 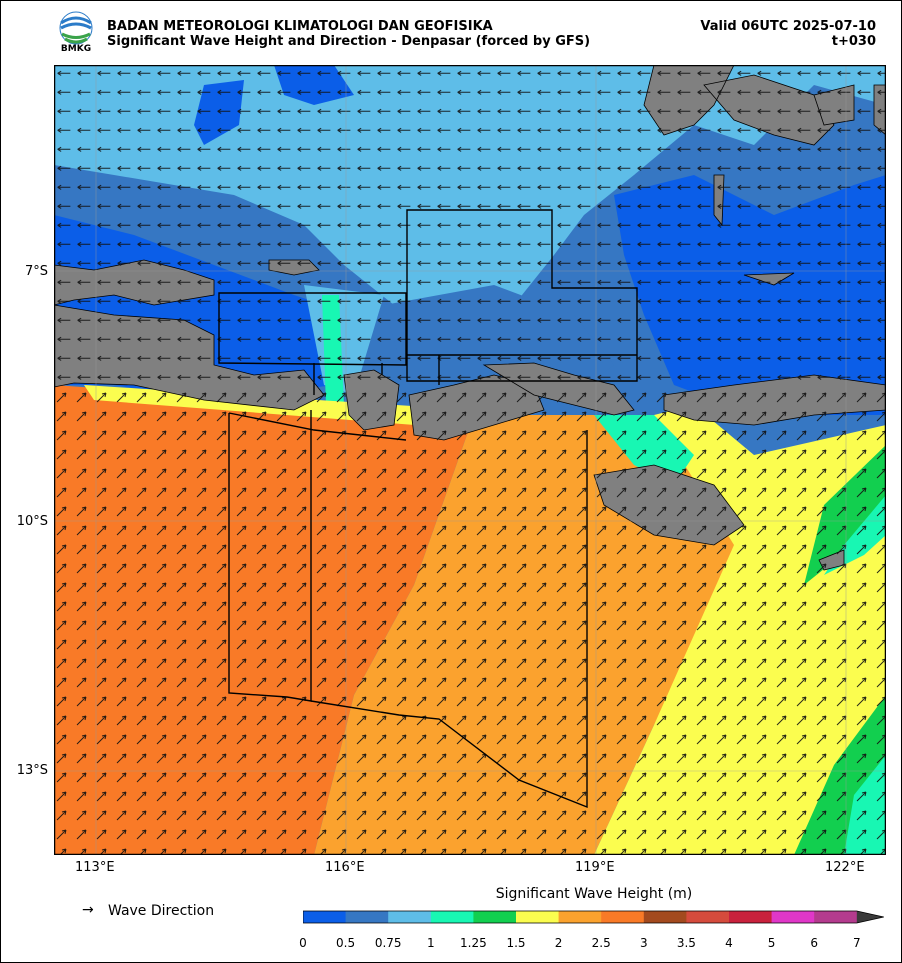 I want to click on colorbar-tick-label: 3.5, so click(x=686, y=943).